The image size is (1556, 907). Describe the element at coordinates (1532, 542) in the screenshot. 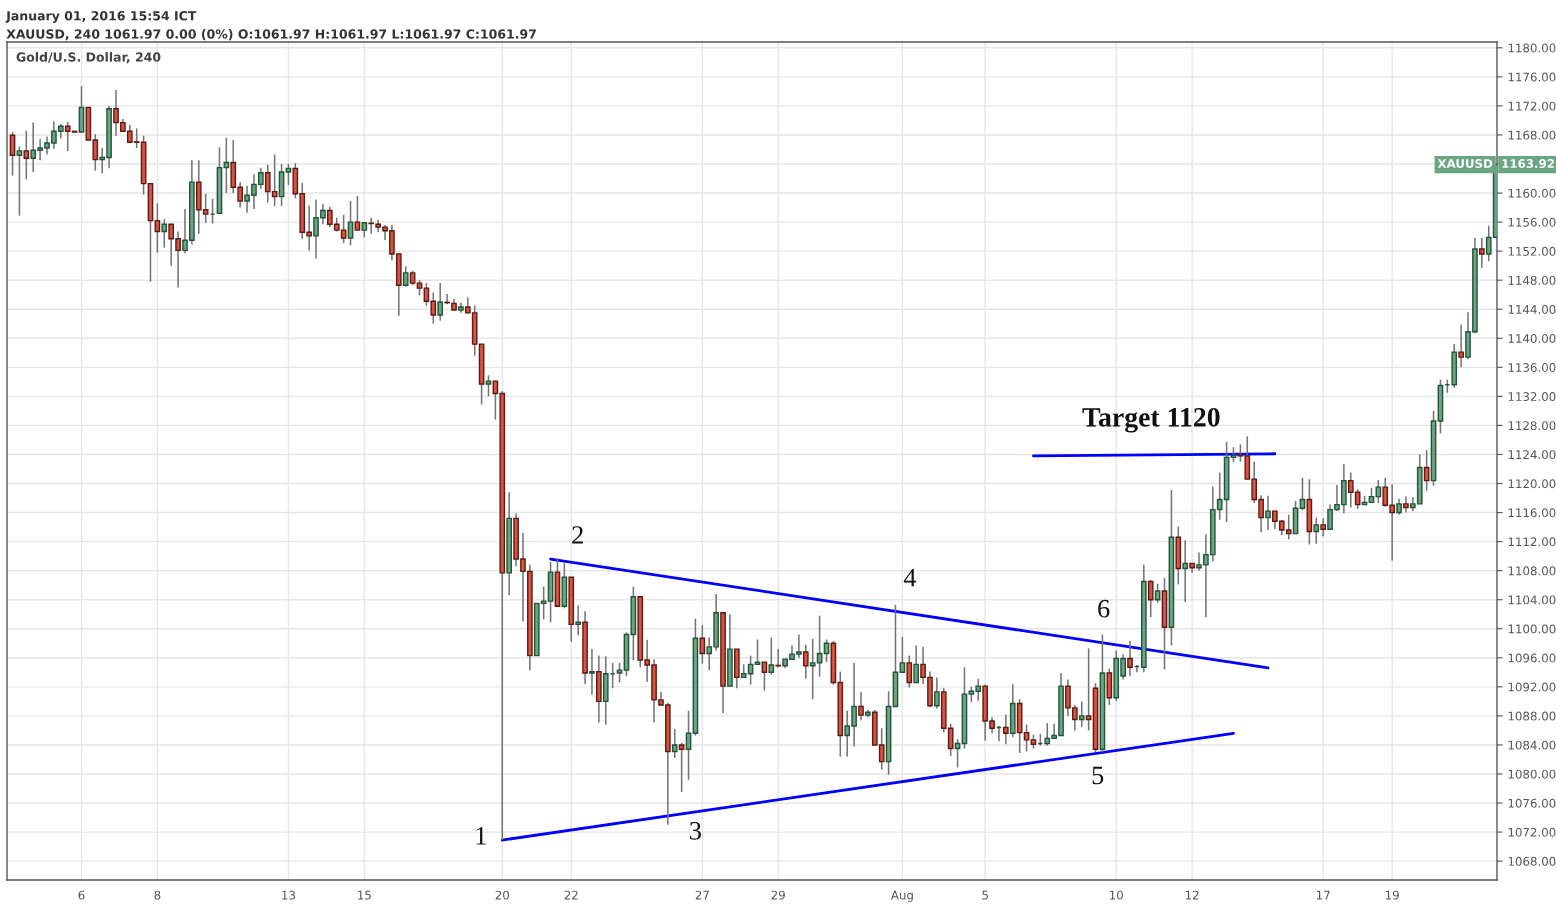

I see `y-tick-label: 1112.00` at that location.